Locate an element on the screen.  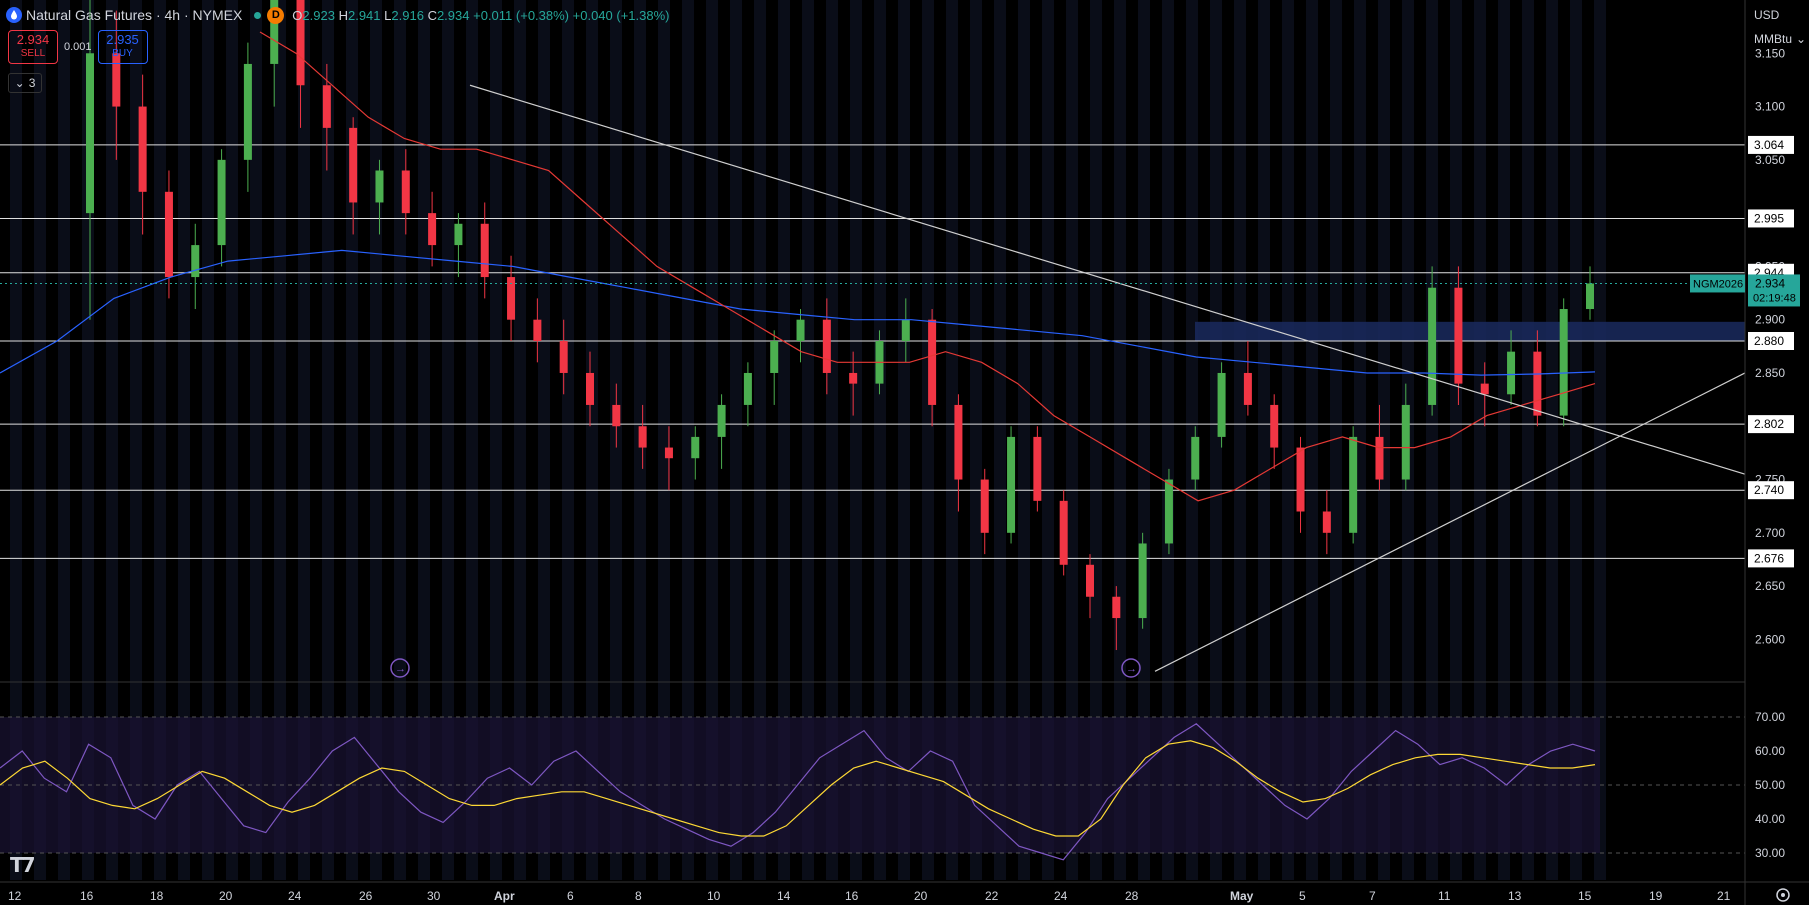
time-tick-label: May is located at coordinates (1242, 896).